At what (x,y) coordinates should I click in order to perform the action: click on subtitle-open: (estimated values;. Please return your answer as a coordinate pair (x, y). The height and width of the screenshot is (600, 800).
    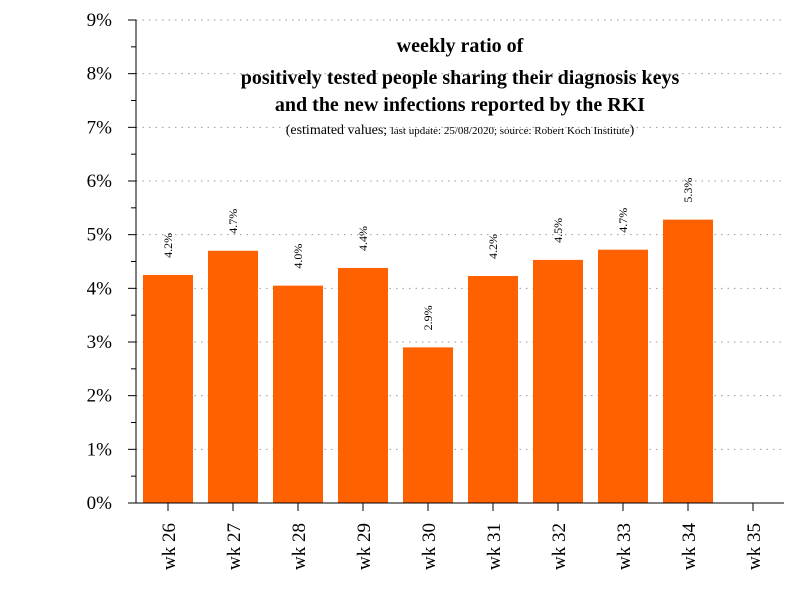
    Looking at the image, I should click on (338, 130).